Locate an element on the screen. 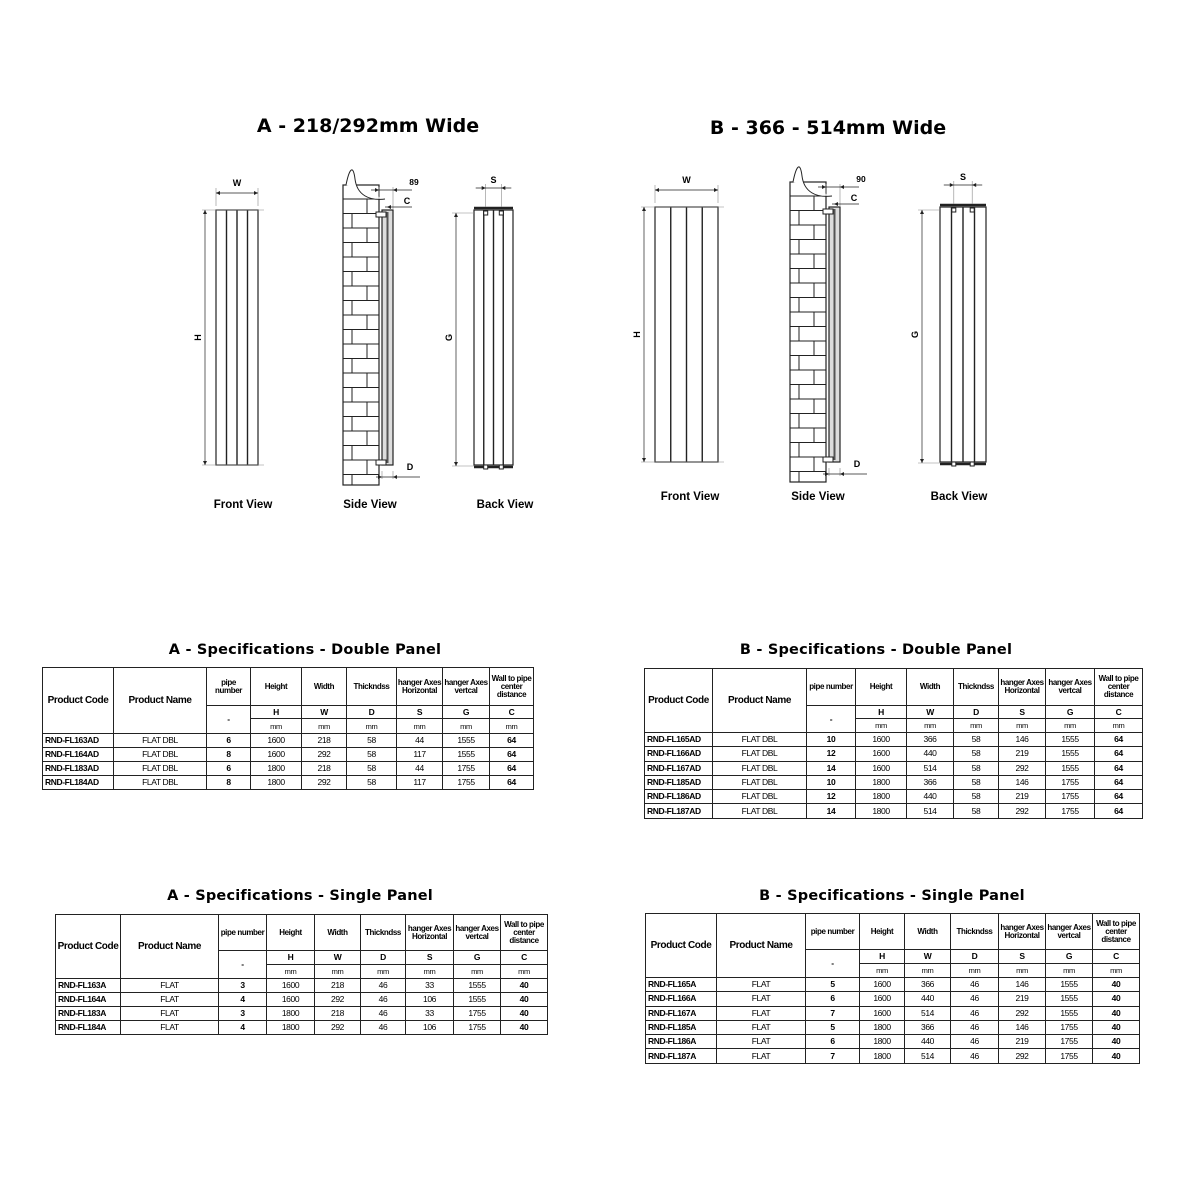 Image resolution: width=1200 pixels, height=1200 pixels. value-cell: 8 is located at coordinates (228, 782).